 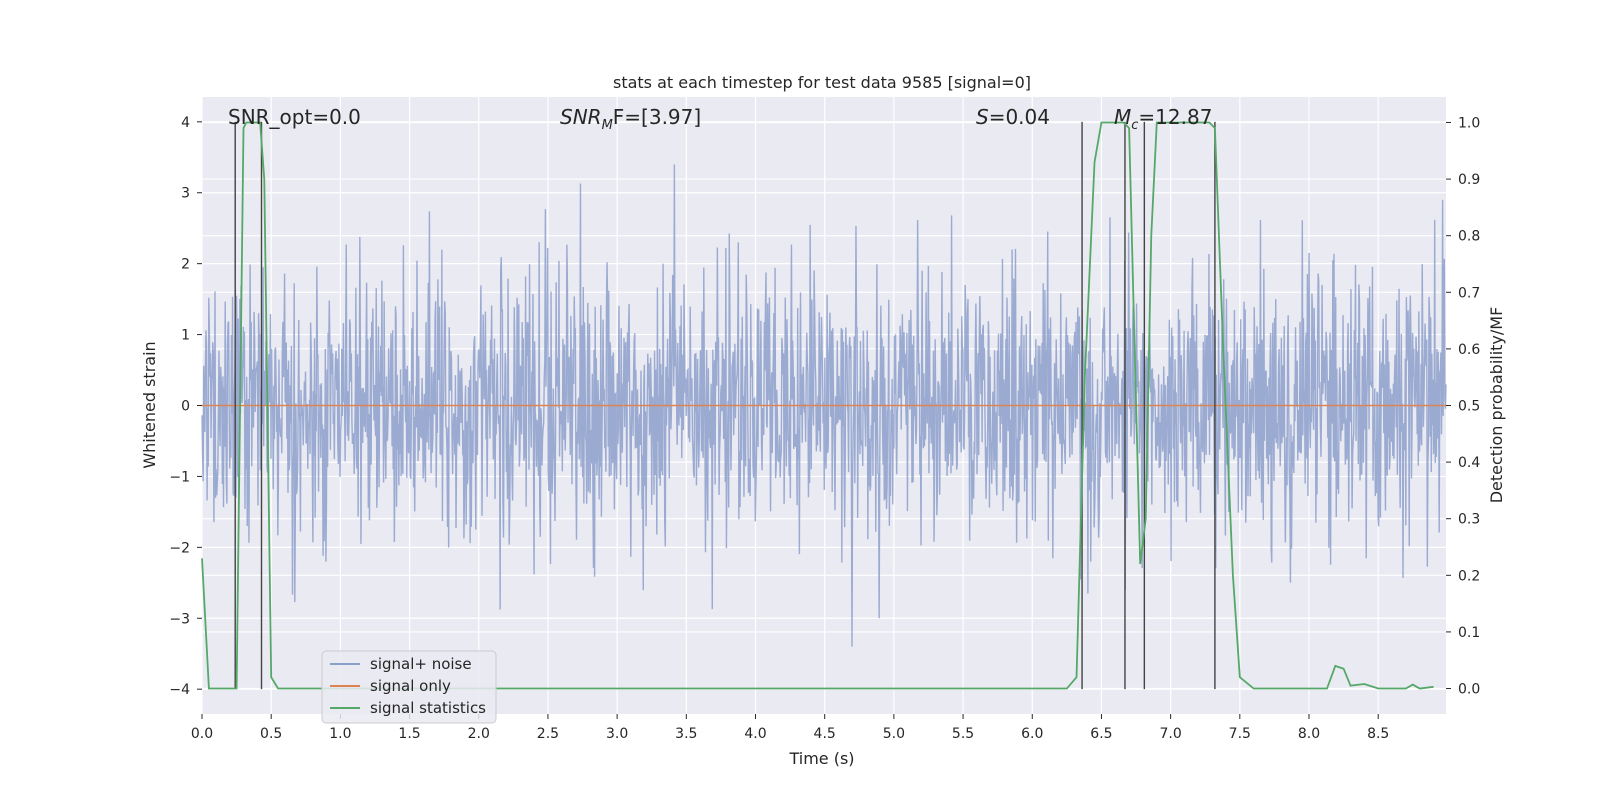 I want to click on y-right-tick-label-8: 0.2, so click(x=1469, y=576).